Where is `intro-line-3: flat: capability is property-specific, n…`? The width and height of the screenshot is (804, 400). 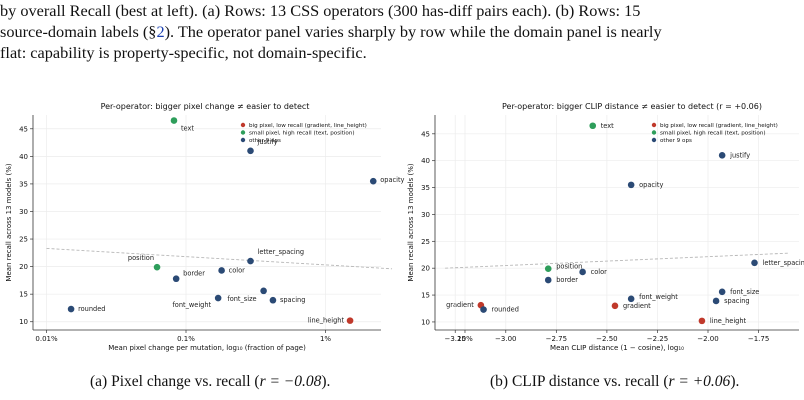 intro-line-3: flat: capability is property-specific, n… is located at coordinates (183, 52).